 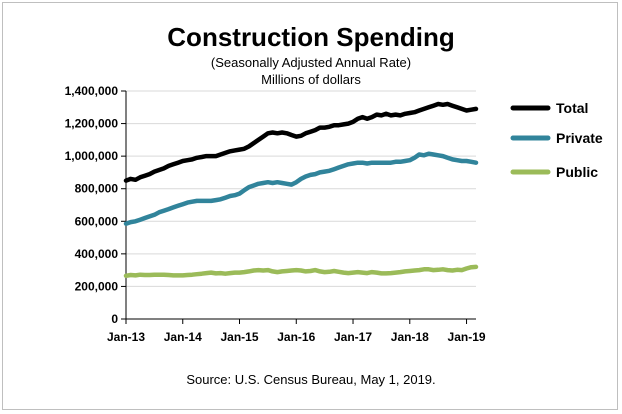 What do you see at coordinates (114, 319) in the screenshot?
I see `y-tick-label: 0` at bounding box center [114, 319].